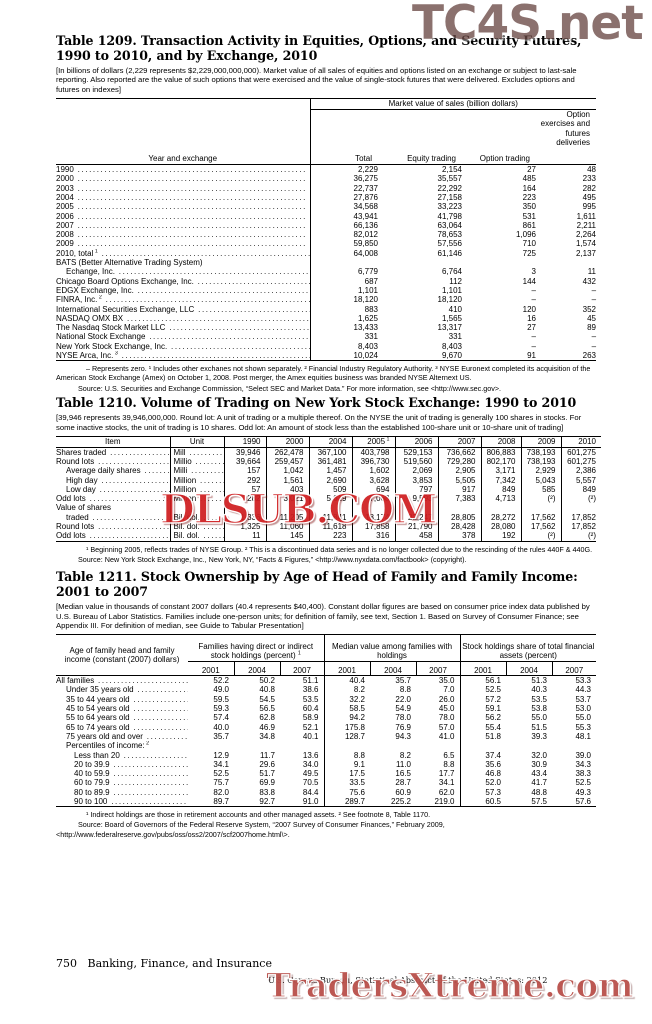 The width and height of the screenshot is (652, 1024). I want to click on table-cell: 13.6, so click(302, 755).